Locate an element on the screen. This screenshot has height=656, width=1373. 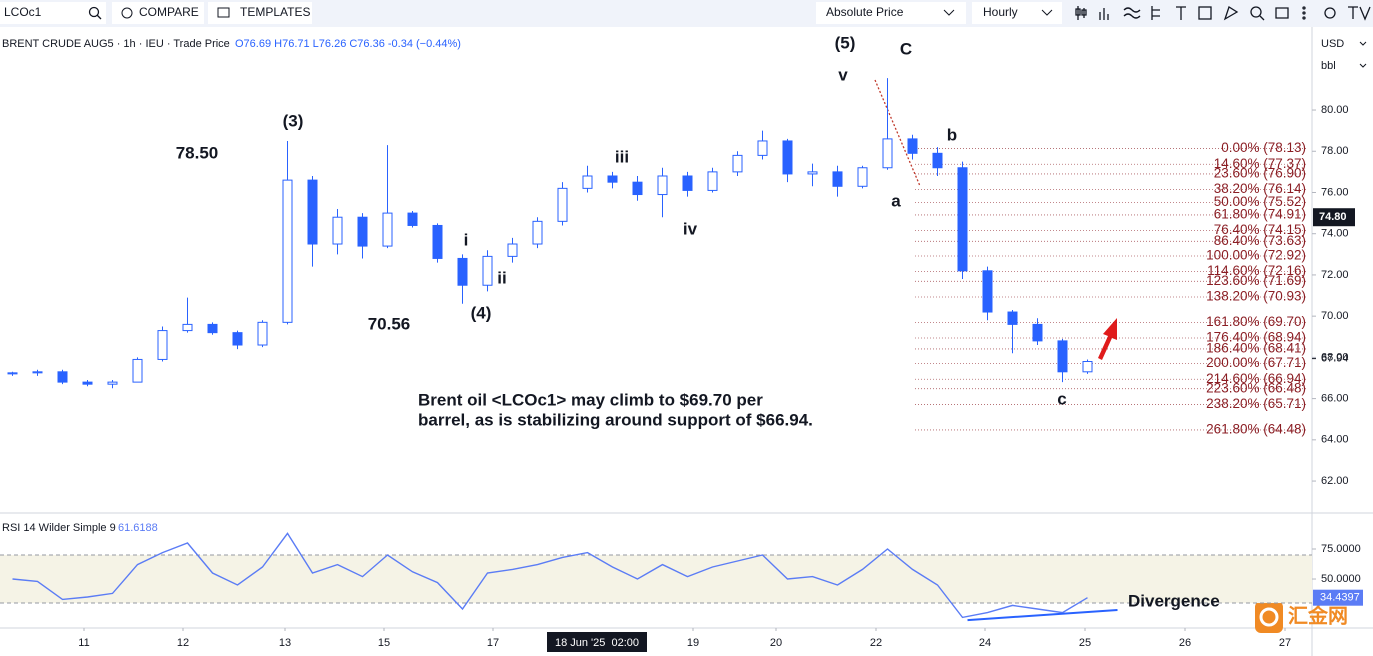
x-tick-label: 11 is located at coordinates (83, 643).